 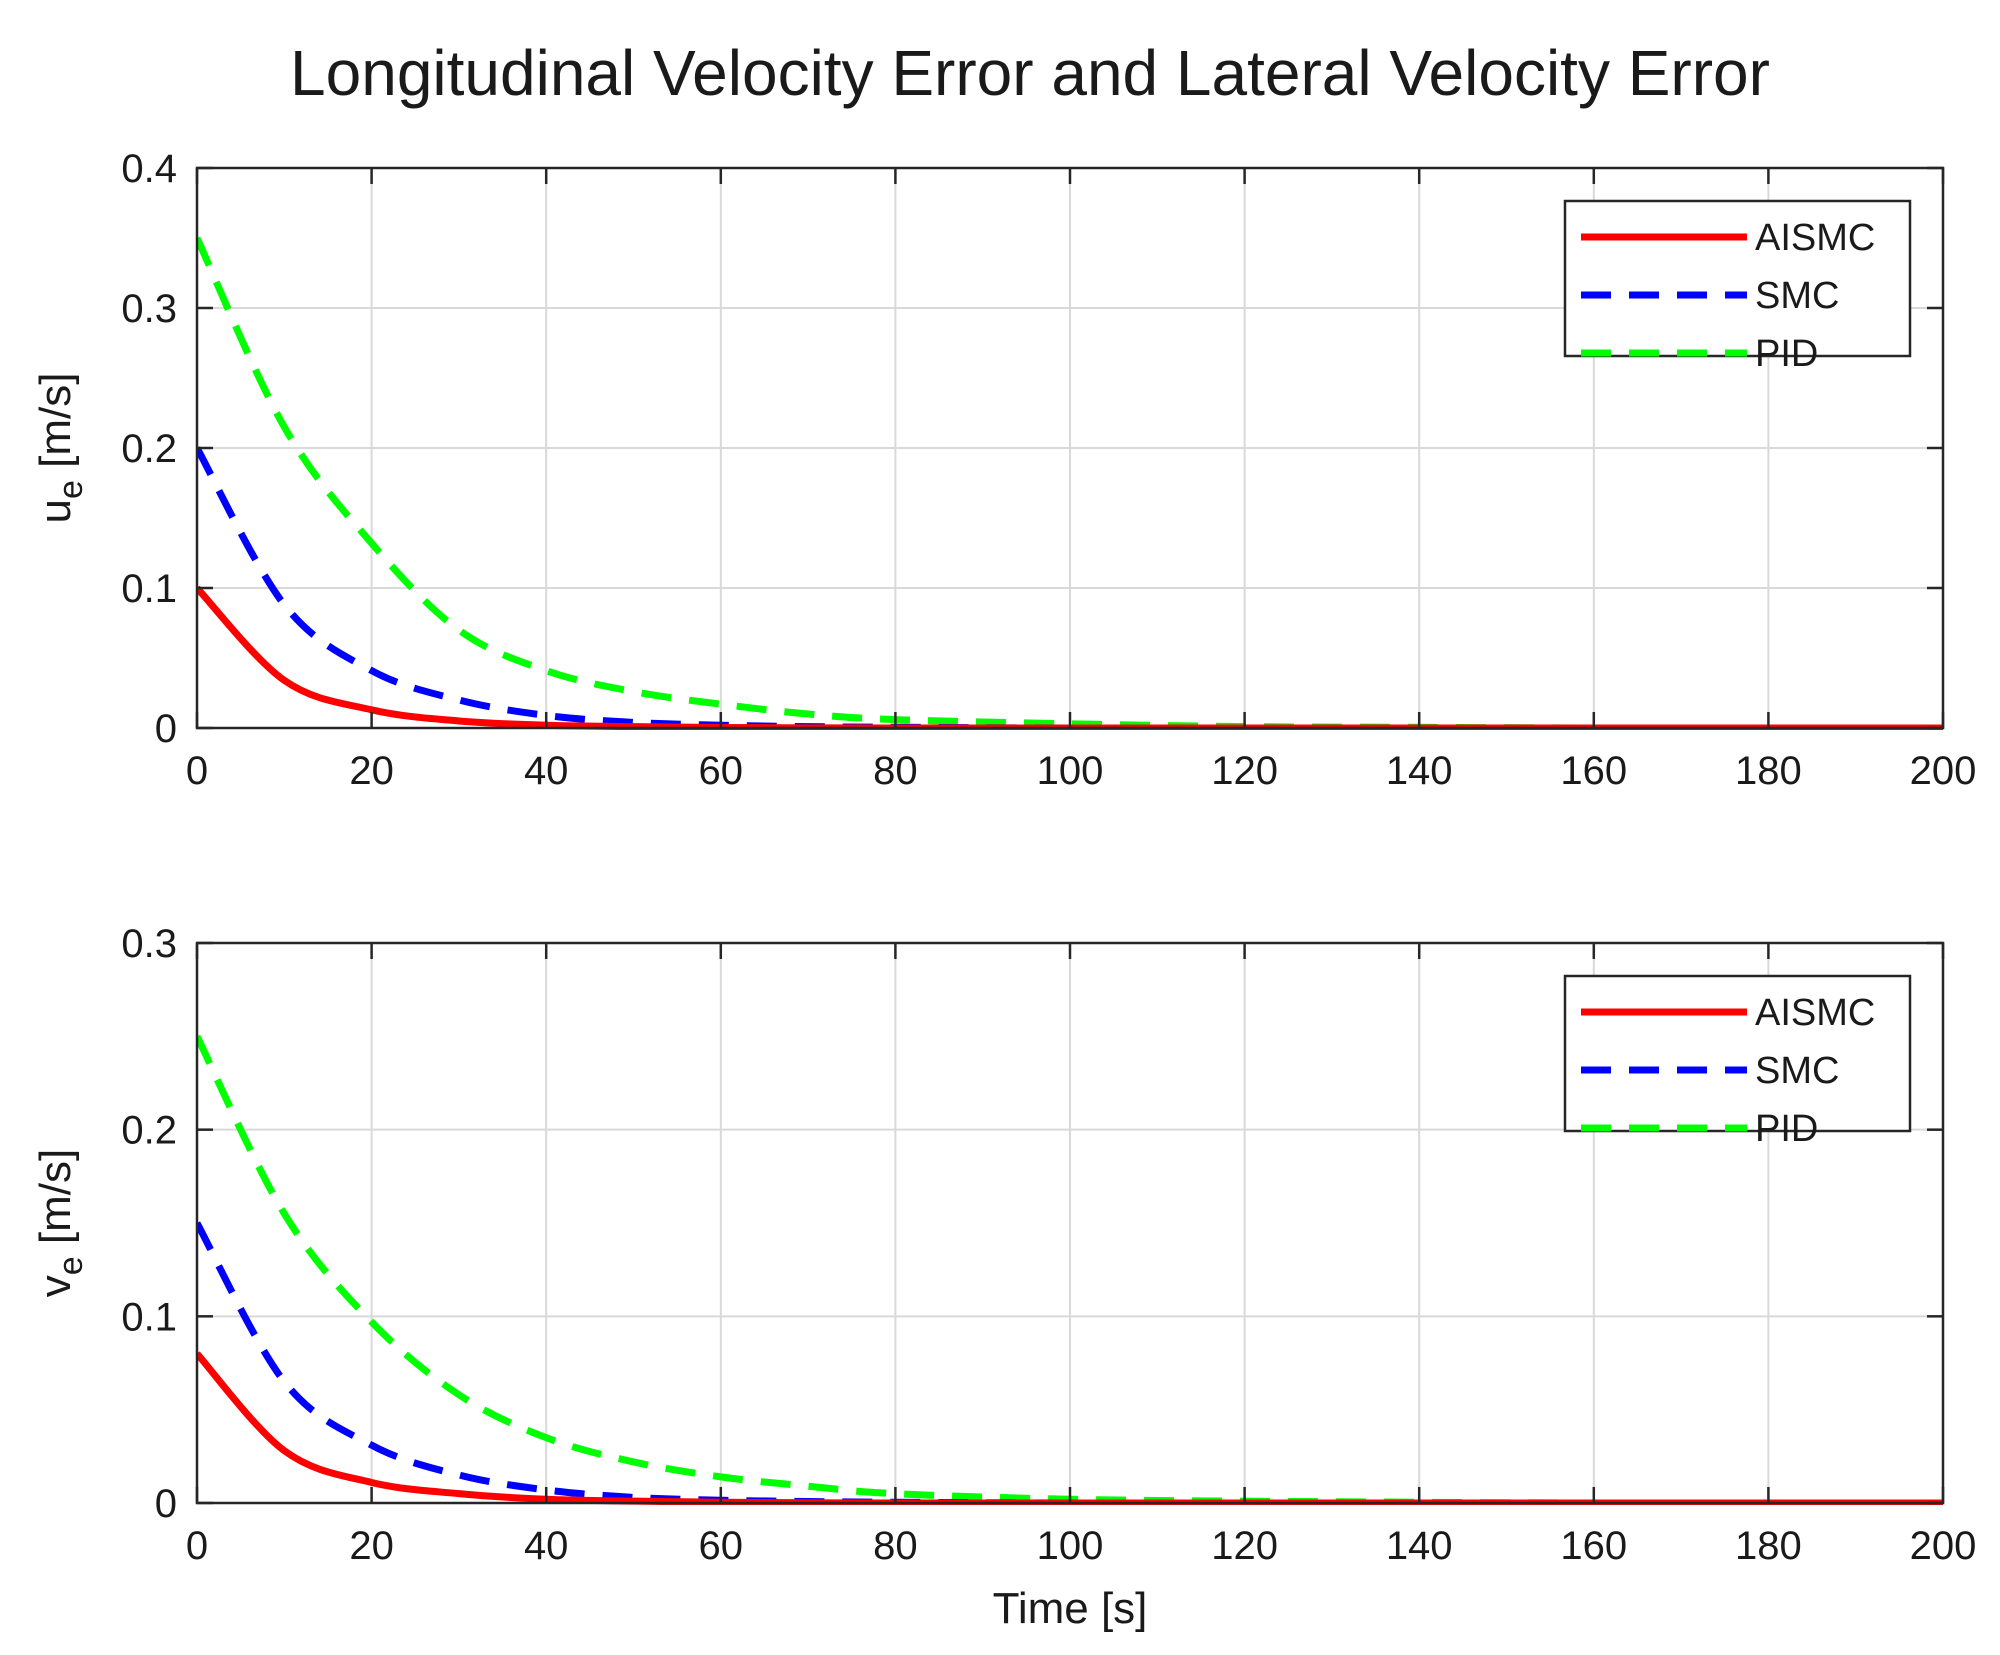 What do you see at coordinates (55, 511) in the screenshot?
I see `y-axis-label-main: u` at bounding box center [55, 511].